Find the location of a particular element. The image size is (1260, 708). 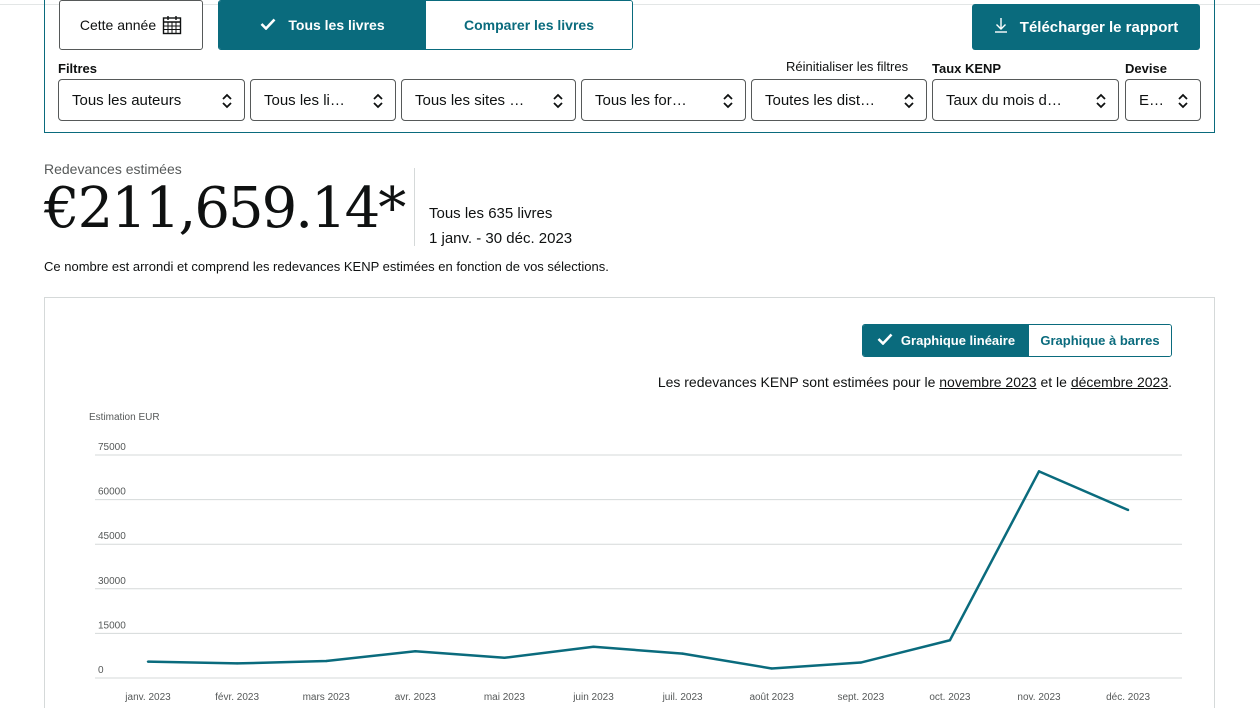

year-selector-button: Cette année is located at coordinates (131, 25).